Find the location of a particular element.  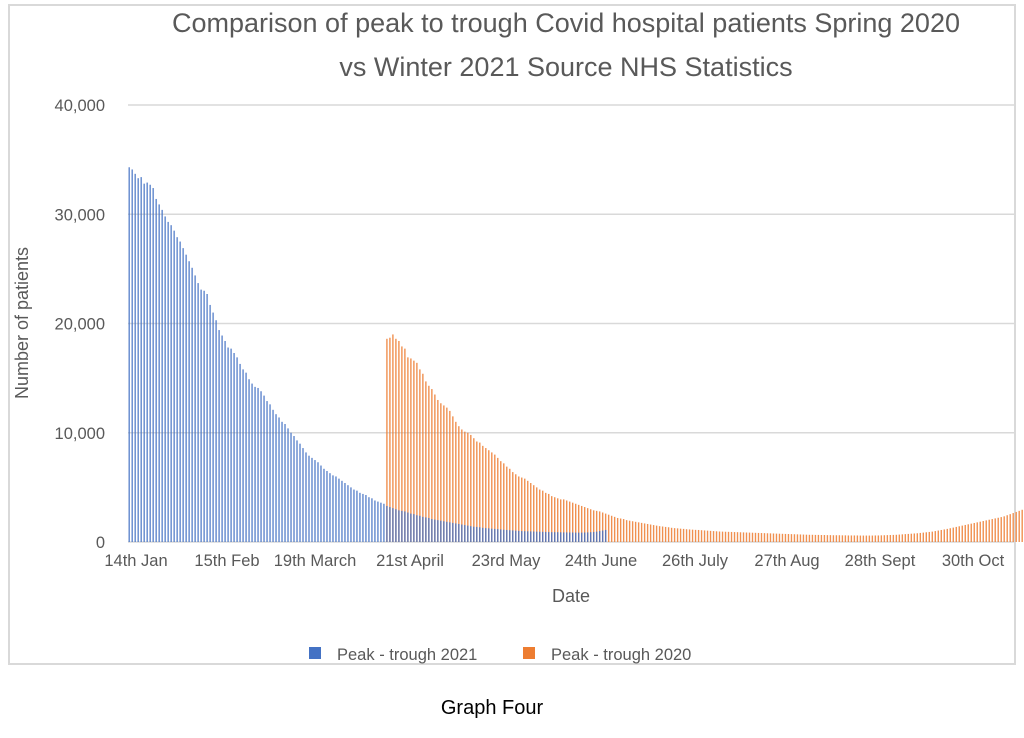

y-axis-title: Number of patients is located at coordinates (22, 323).